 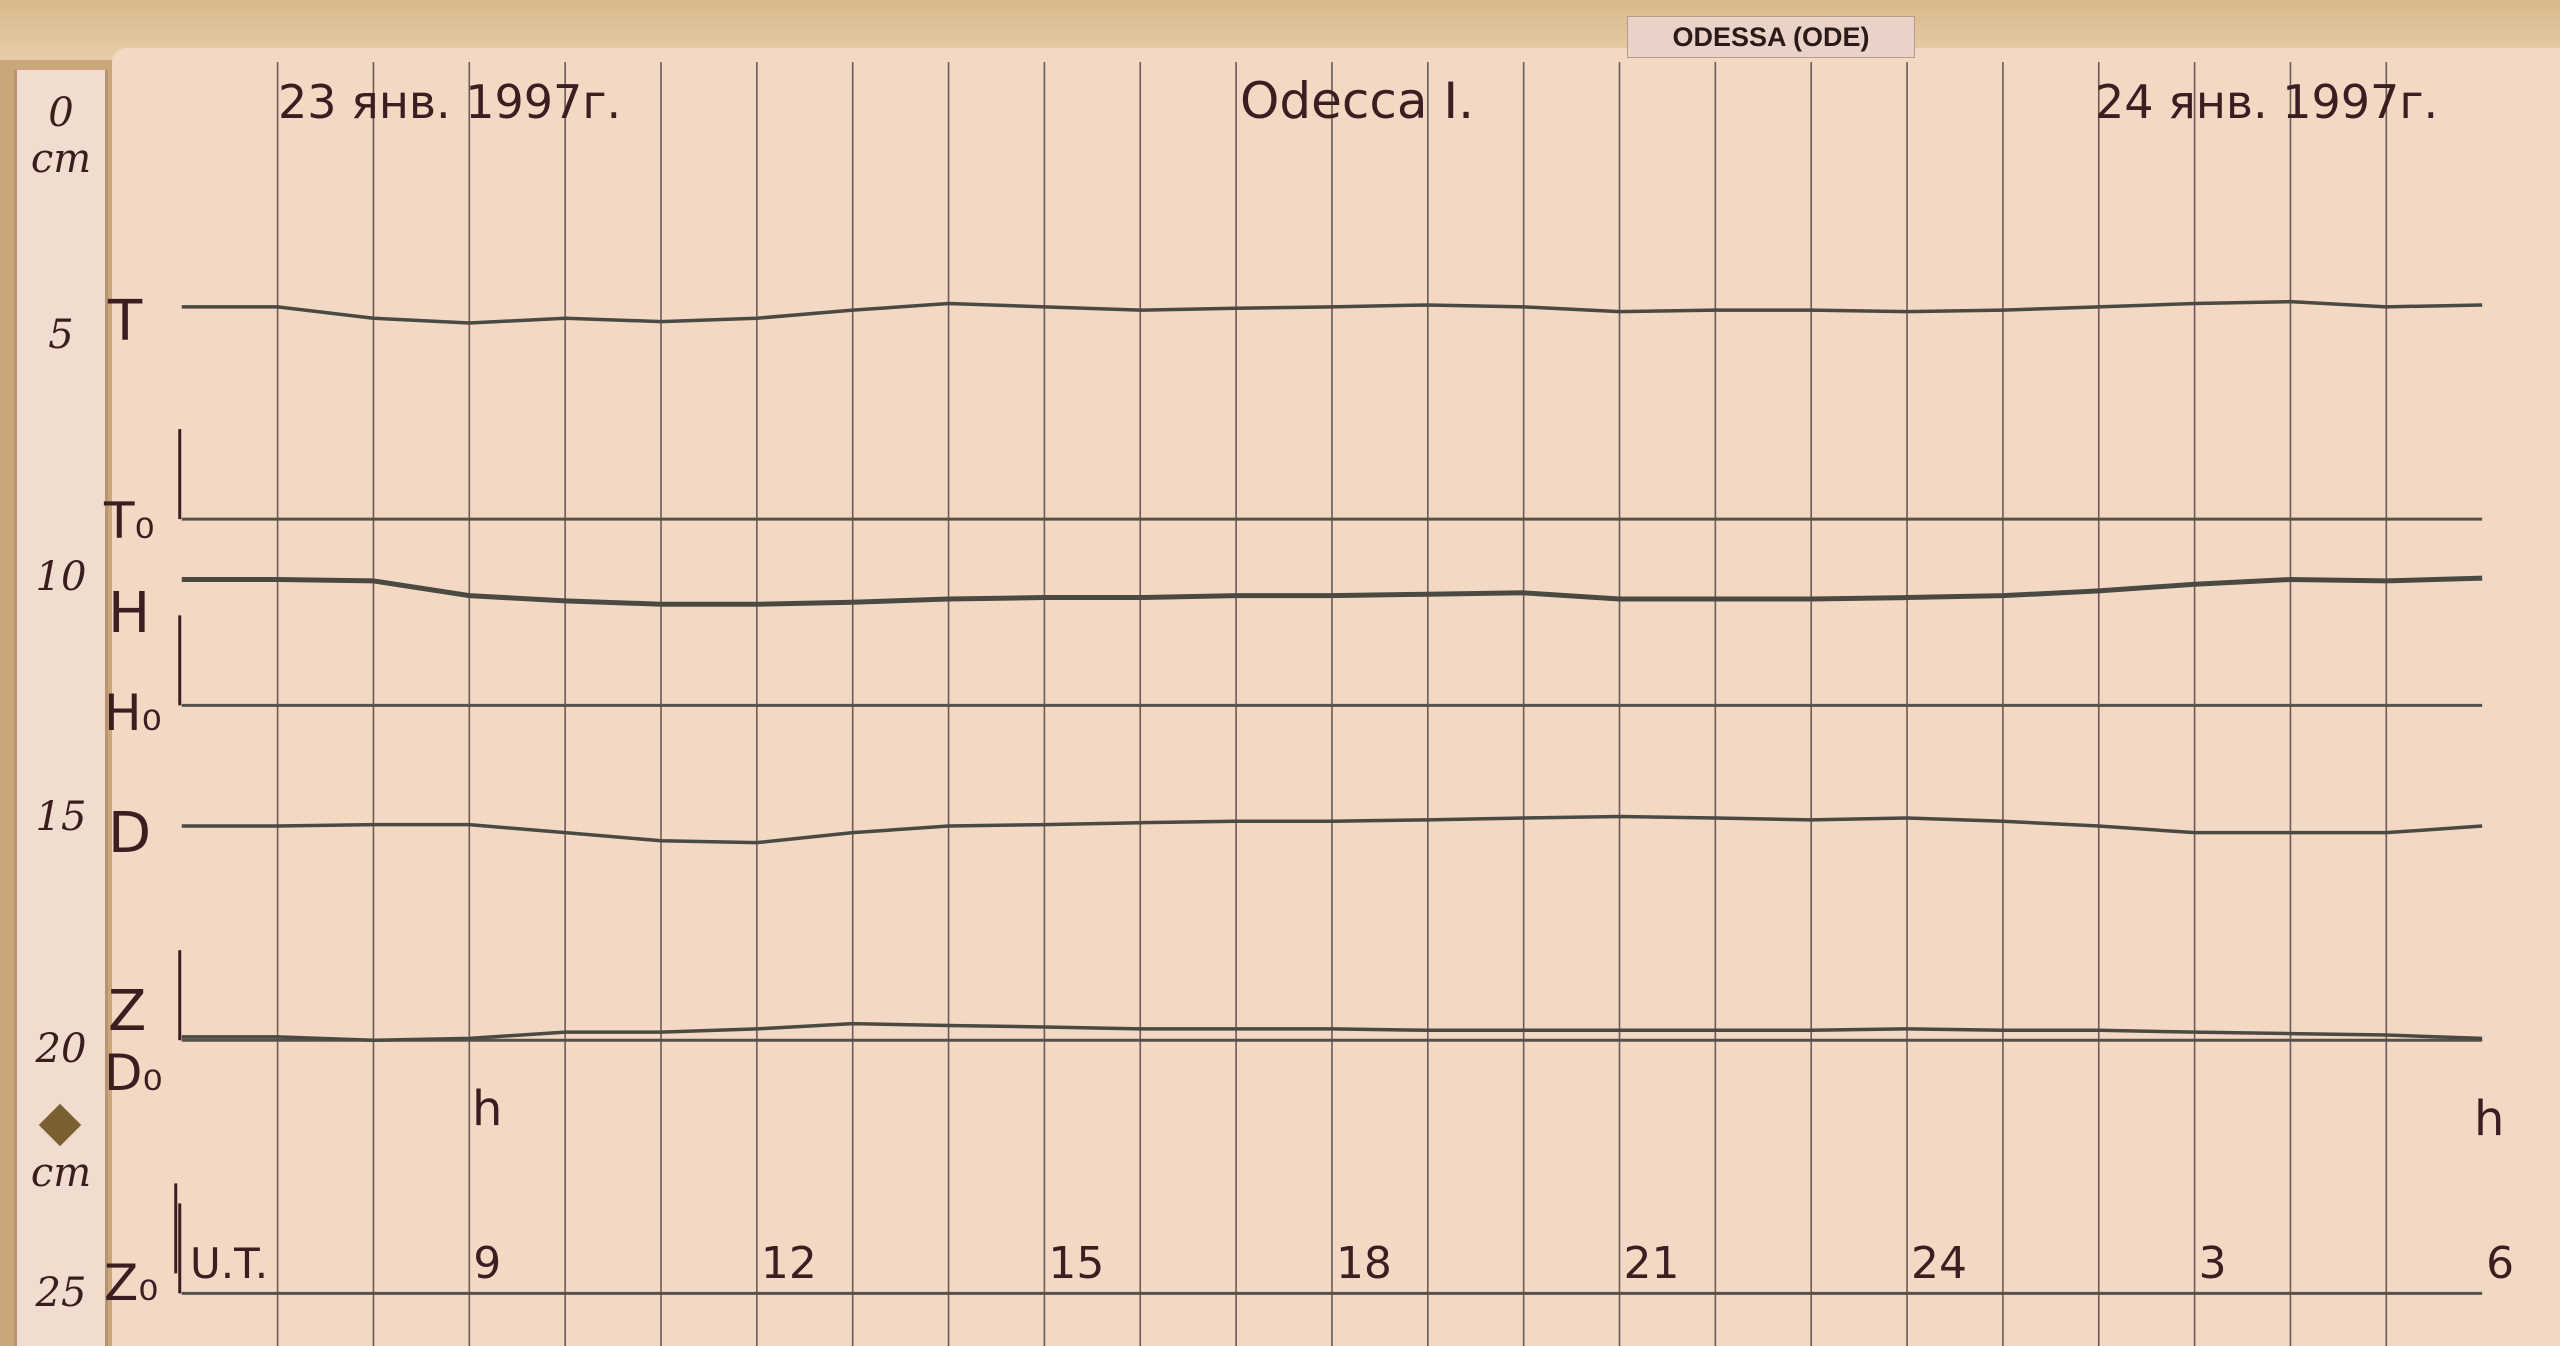 What do you see at coordinates (61, 335) in the screenshot?
I see `ruler-tick-5: 5` at bounding box center [61, 335].